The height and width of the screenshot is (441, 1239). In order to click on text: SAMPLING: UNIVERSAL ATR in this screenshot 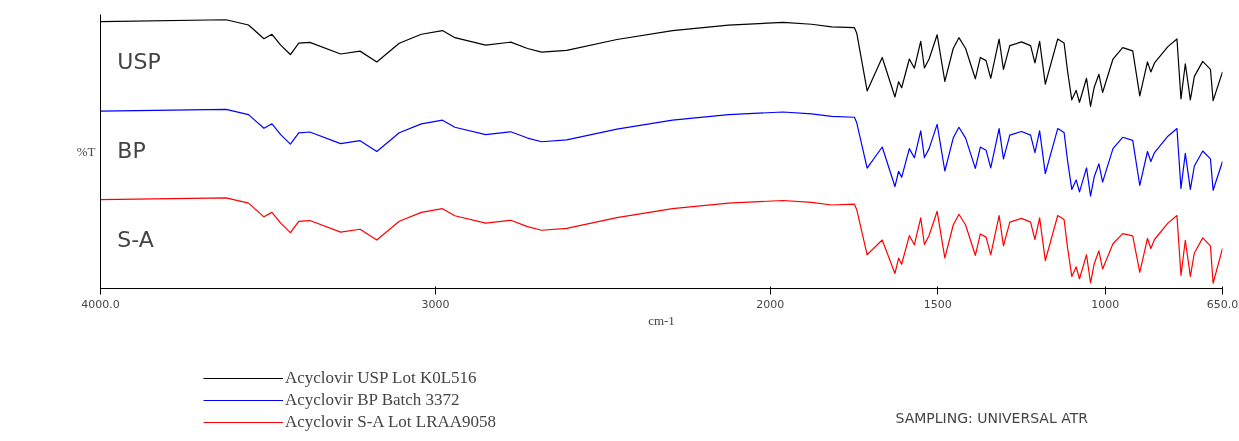, I will do `click(992, 417)`.